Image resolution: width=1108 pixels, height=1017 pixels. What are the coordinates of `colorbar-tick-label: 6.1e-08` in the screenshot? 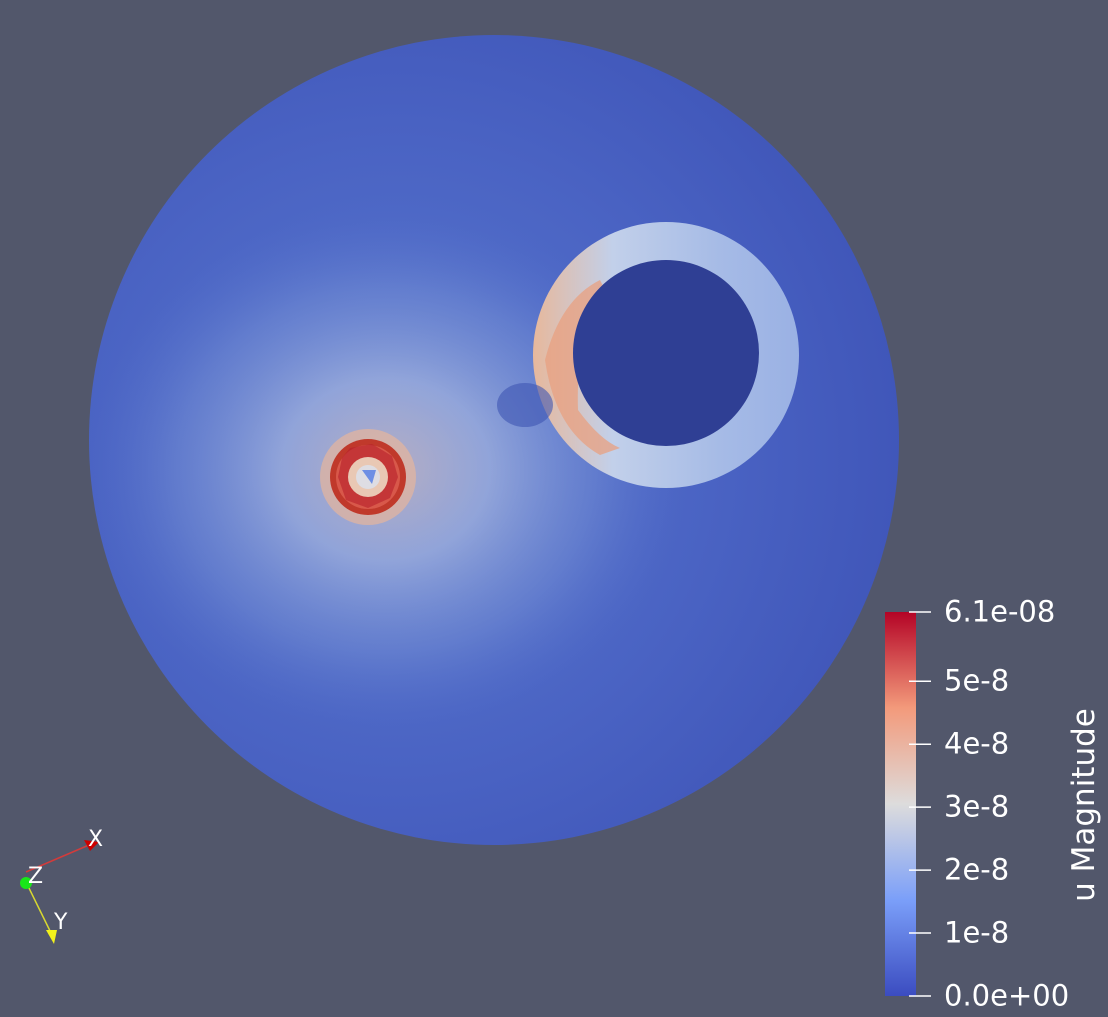 It's located at (1000, 611).